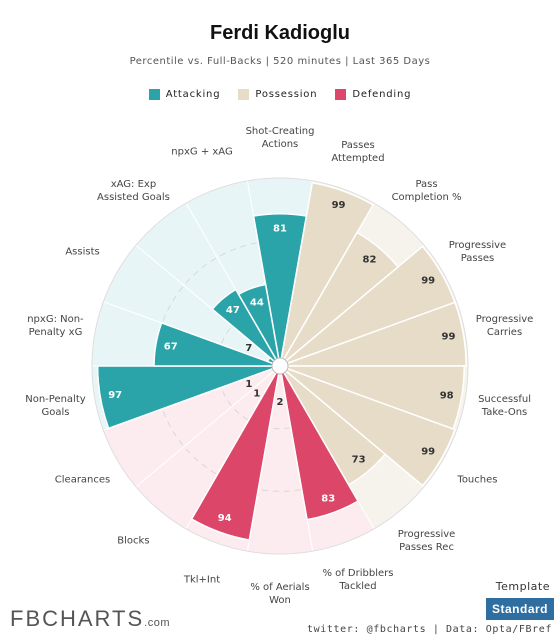  What do you see at coordinates (82, 480) in the screenshot?
I see `category-label: Clearances` at bounding box center [82, 480].